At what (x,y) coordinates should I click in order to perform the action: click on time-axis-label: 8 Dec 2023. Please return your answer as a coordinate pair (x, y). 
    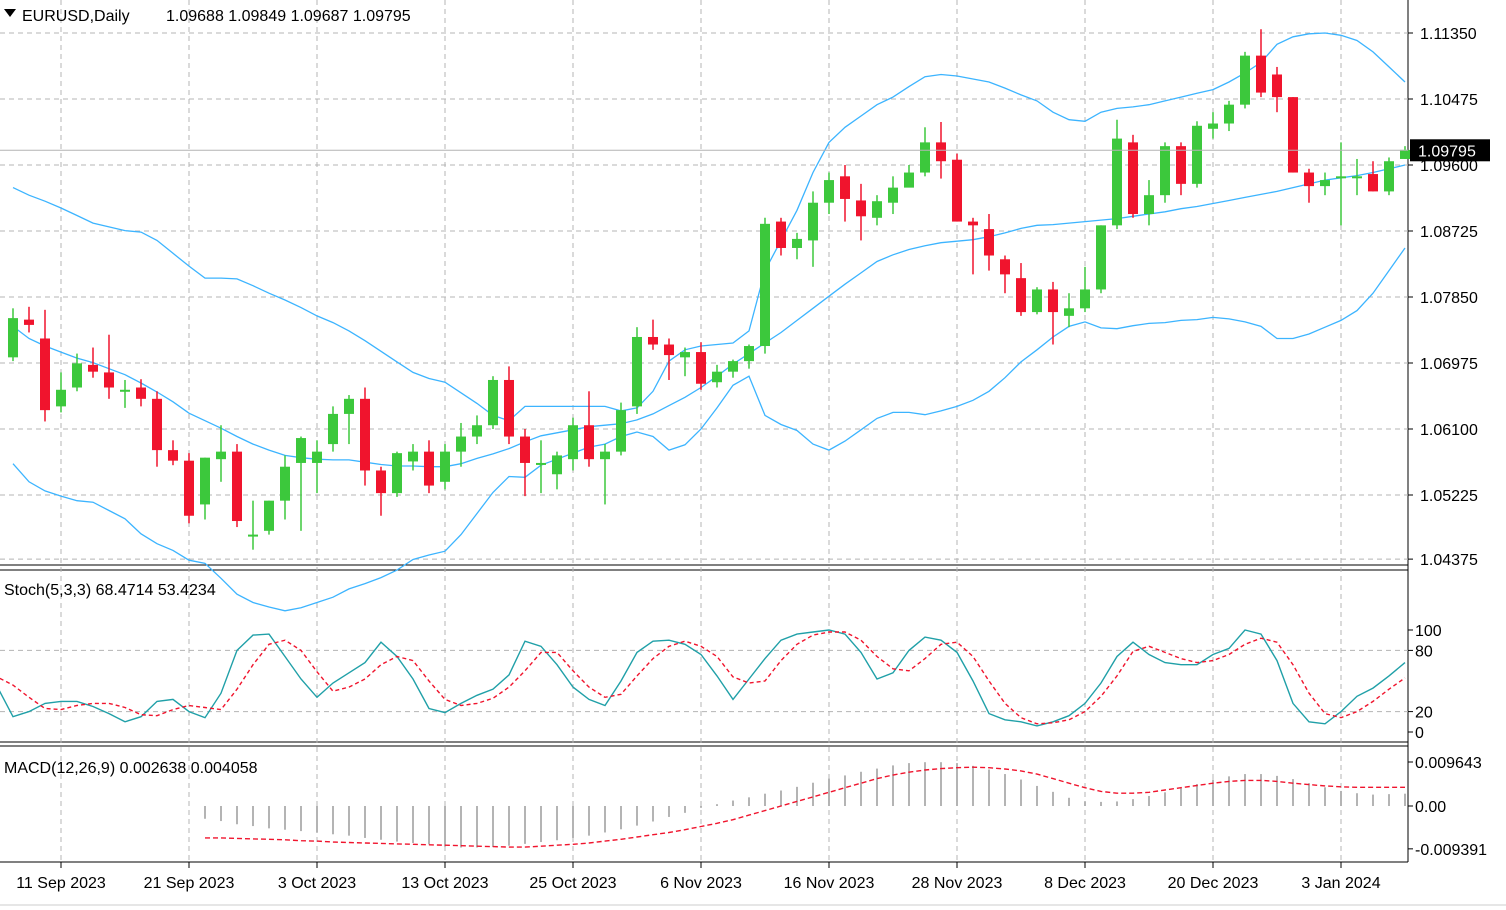
    Looking at the image, I should click on (1085, 883).